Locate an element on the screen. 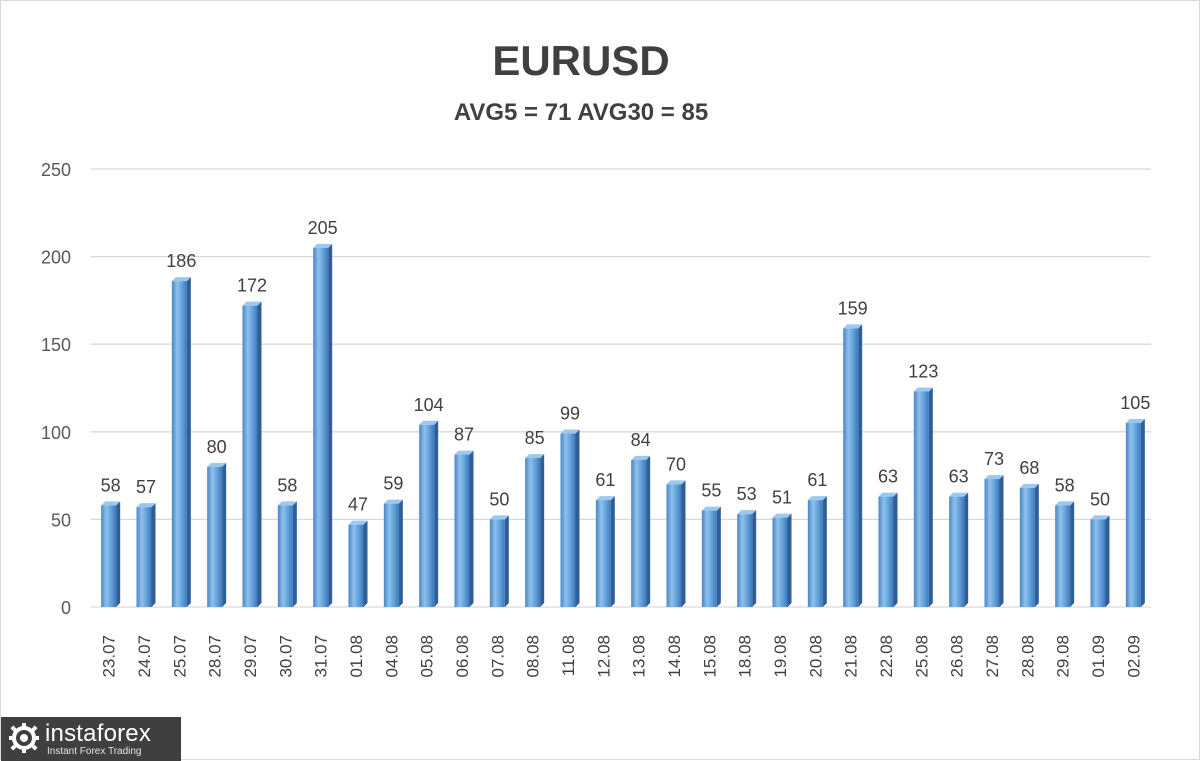 The height and width of the screenshot is (761, 1200). y-tick-label: 200 is located at coordinates (56, 258).